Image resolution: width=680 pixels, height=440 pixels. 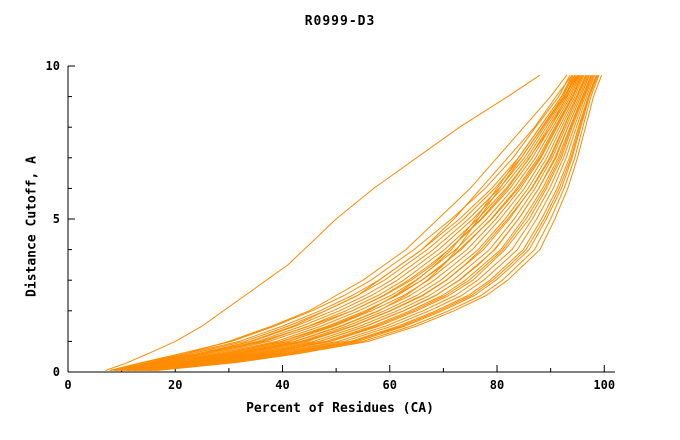 What do you see at coordinates (56, 219) in the screenshot?
I see `y-tick-label: 5` at bounding box center [56, 219].